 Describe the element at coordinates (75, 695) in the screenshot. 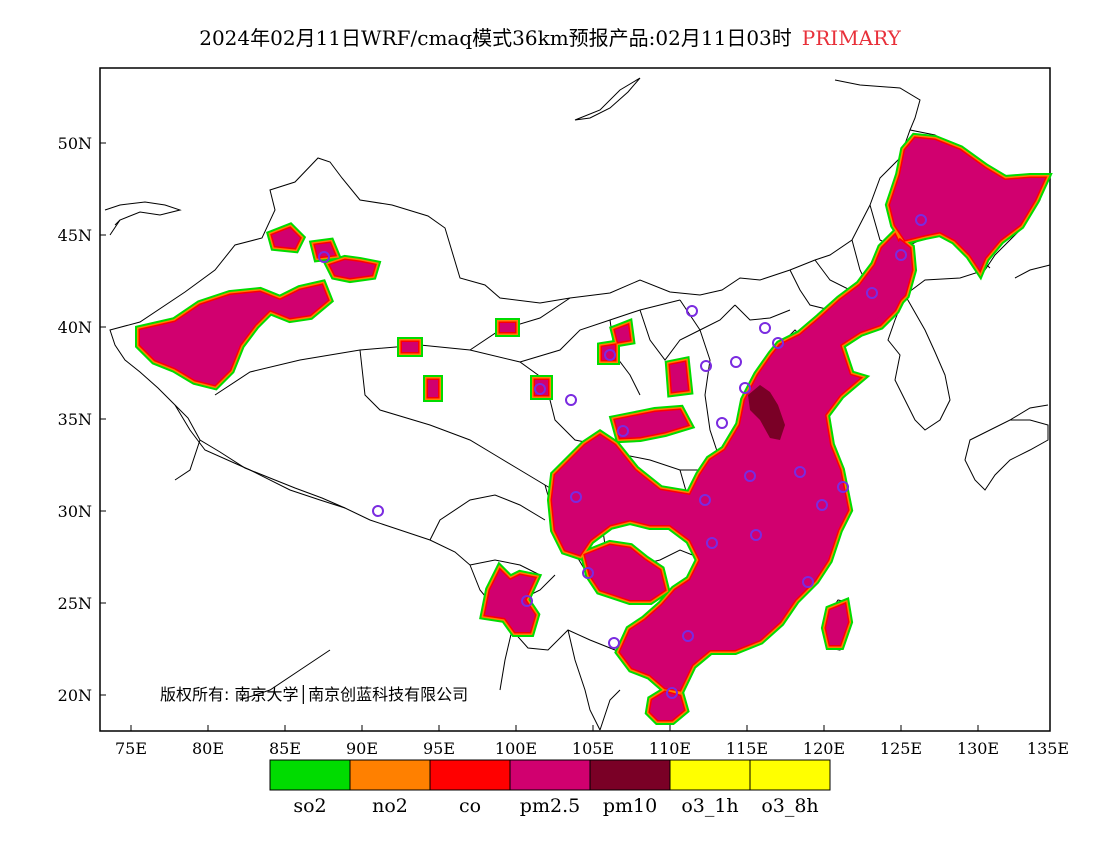

I see `lat-label: 20N` at that location.